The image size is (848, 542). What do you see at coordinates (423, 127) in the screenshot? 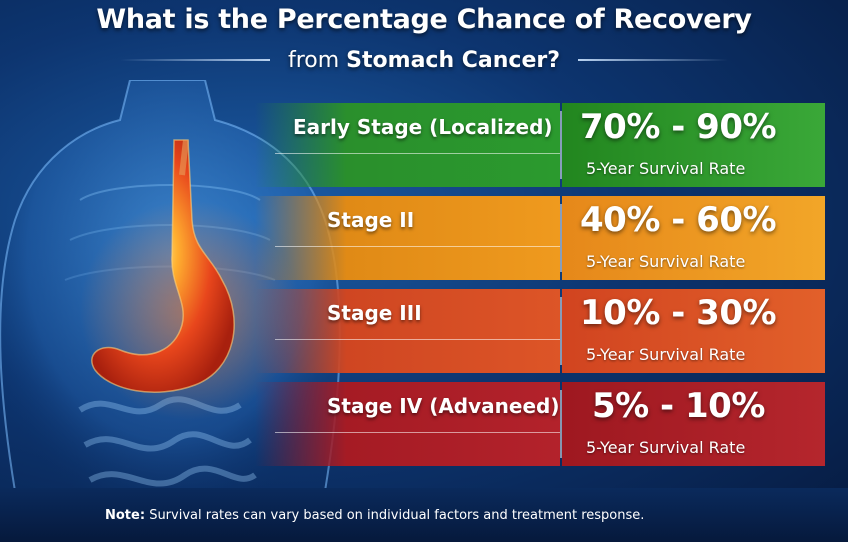
I see `stage-name: Early Stage (Localized)` at bounding box center [423, 127].